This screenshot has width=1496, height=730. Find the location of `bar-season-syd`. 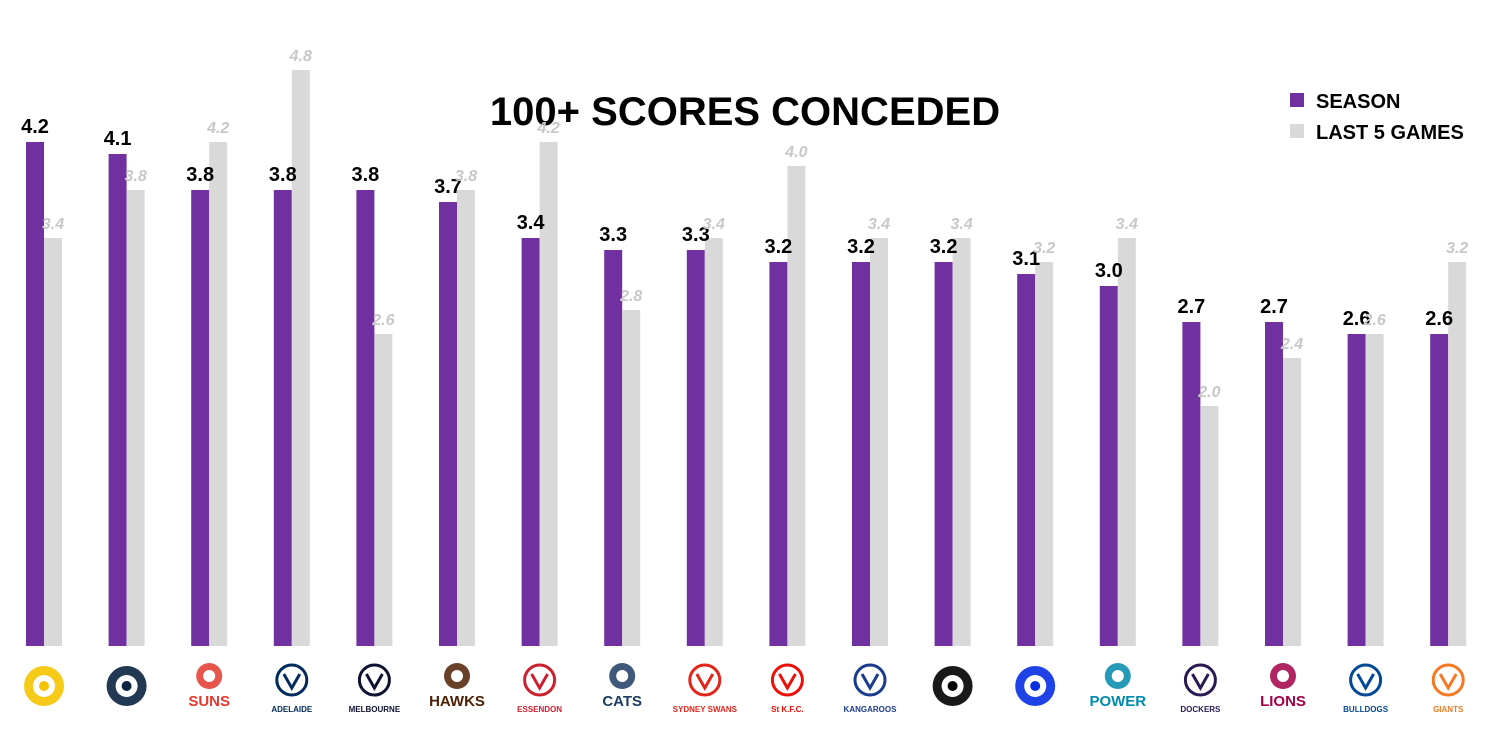

bar-season-syd is located at coordinates (695, 448).